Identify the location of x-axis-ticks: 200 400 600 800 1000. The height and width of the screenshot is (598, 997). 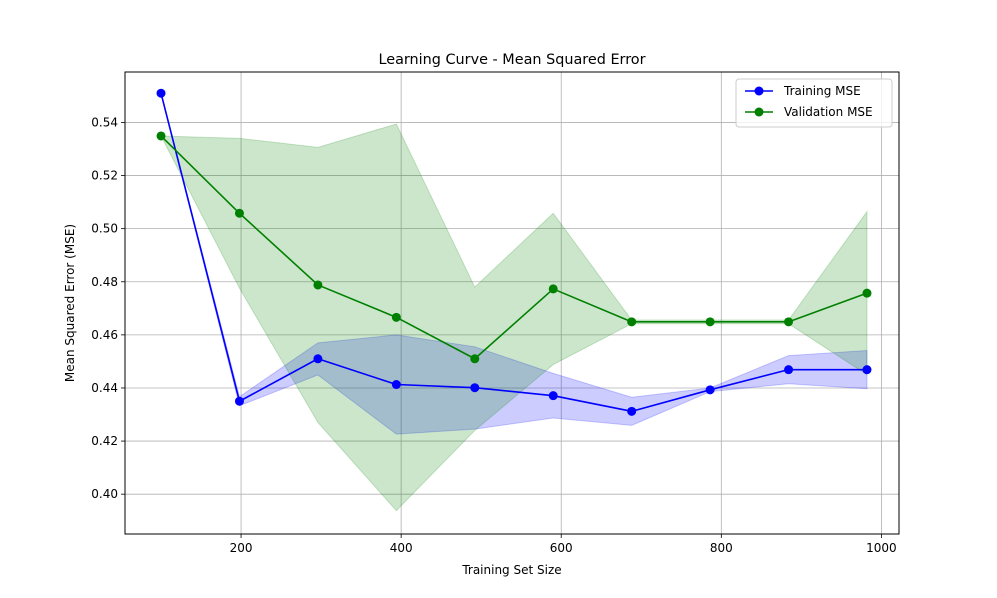
(563, 544).